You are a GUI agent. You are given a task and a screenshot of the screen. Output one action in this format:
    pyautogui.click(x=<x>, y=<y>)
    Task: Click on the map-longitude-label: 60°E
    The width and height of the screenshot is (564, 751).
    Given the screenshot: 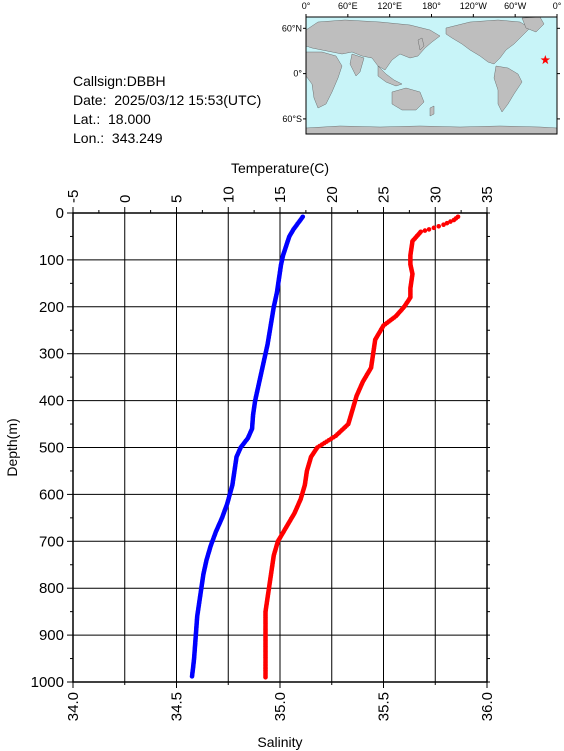 What is the action you would take?
    pyautogui.click(x=348, y=6)
    